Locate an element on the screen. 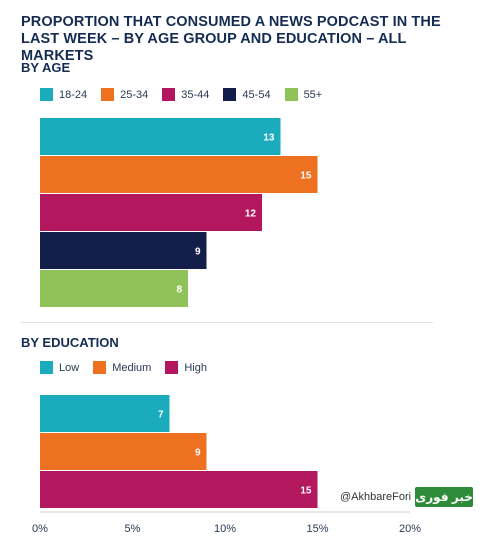  age-bar-label: 8 is located at coordinates (179, 290).